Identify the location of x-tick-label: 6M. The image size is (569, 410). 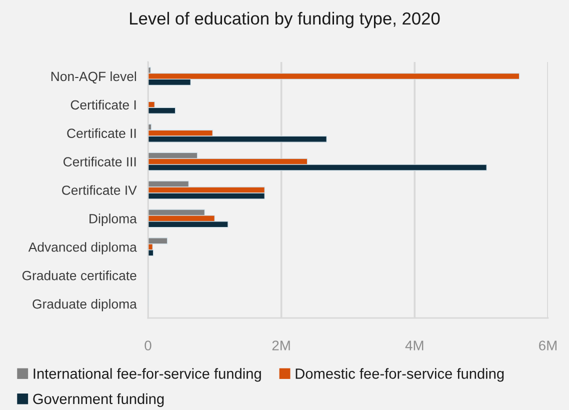
(548, 345).